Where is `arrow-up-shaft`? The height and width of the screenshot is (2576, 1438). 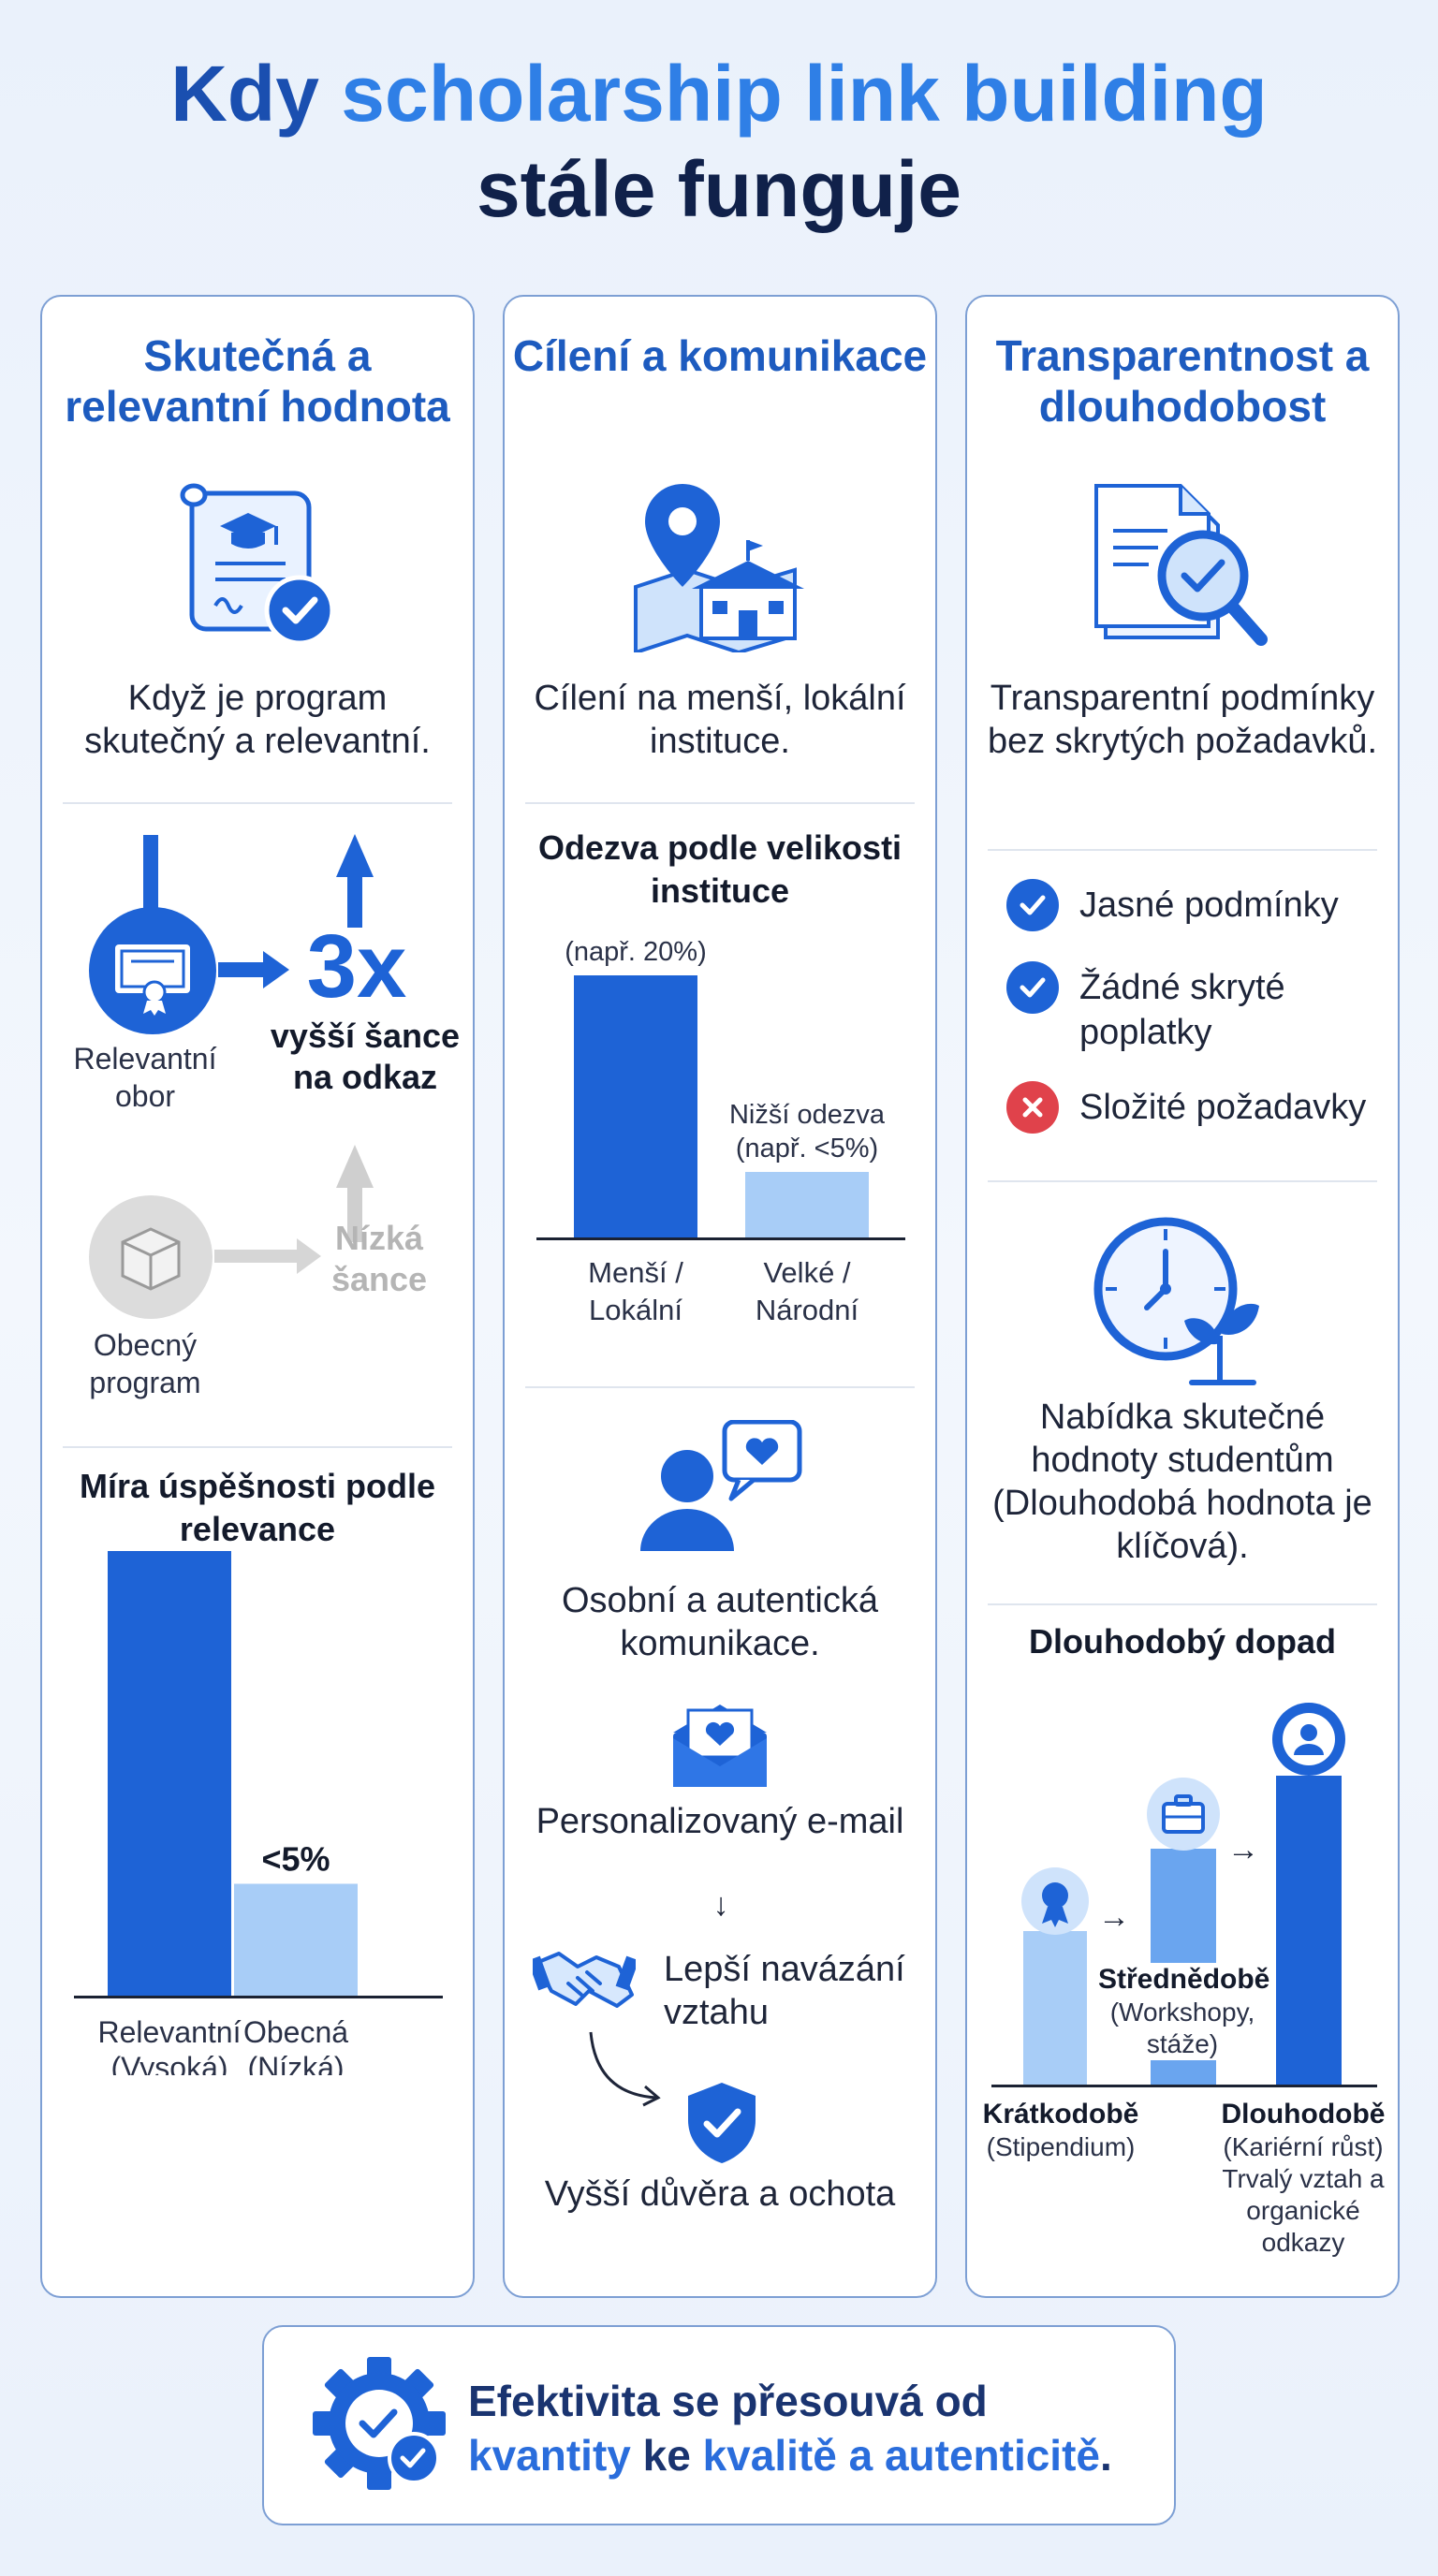
arrow-up-shaft is located at coordinates (354, 902).